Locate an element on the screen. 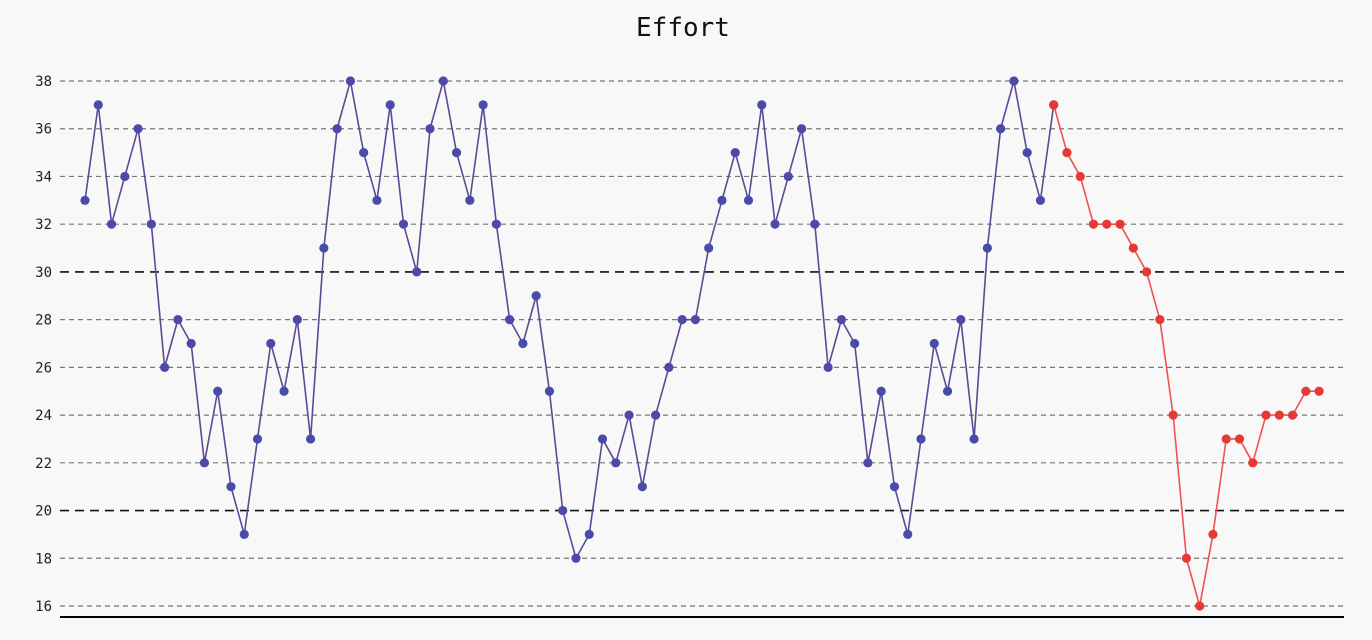 The height and width of the screenshot is (640, 1372). y-tick-label-38: 38 is located at coordinates (43, 82).